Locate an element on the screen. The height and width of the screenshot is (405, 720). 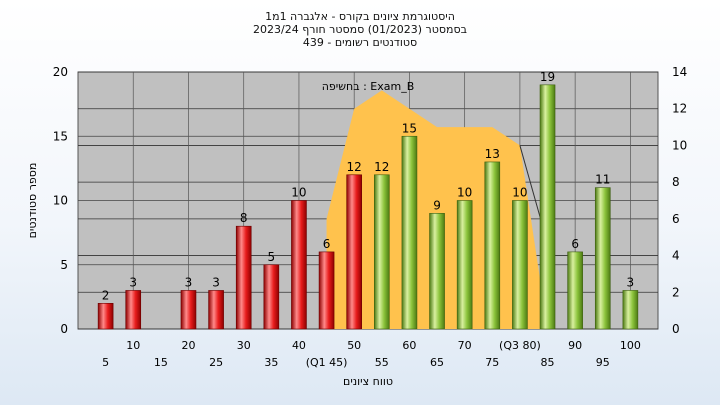
x-tick-label-upper: 50 is located at coordinates (354, 345).